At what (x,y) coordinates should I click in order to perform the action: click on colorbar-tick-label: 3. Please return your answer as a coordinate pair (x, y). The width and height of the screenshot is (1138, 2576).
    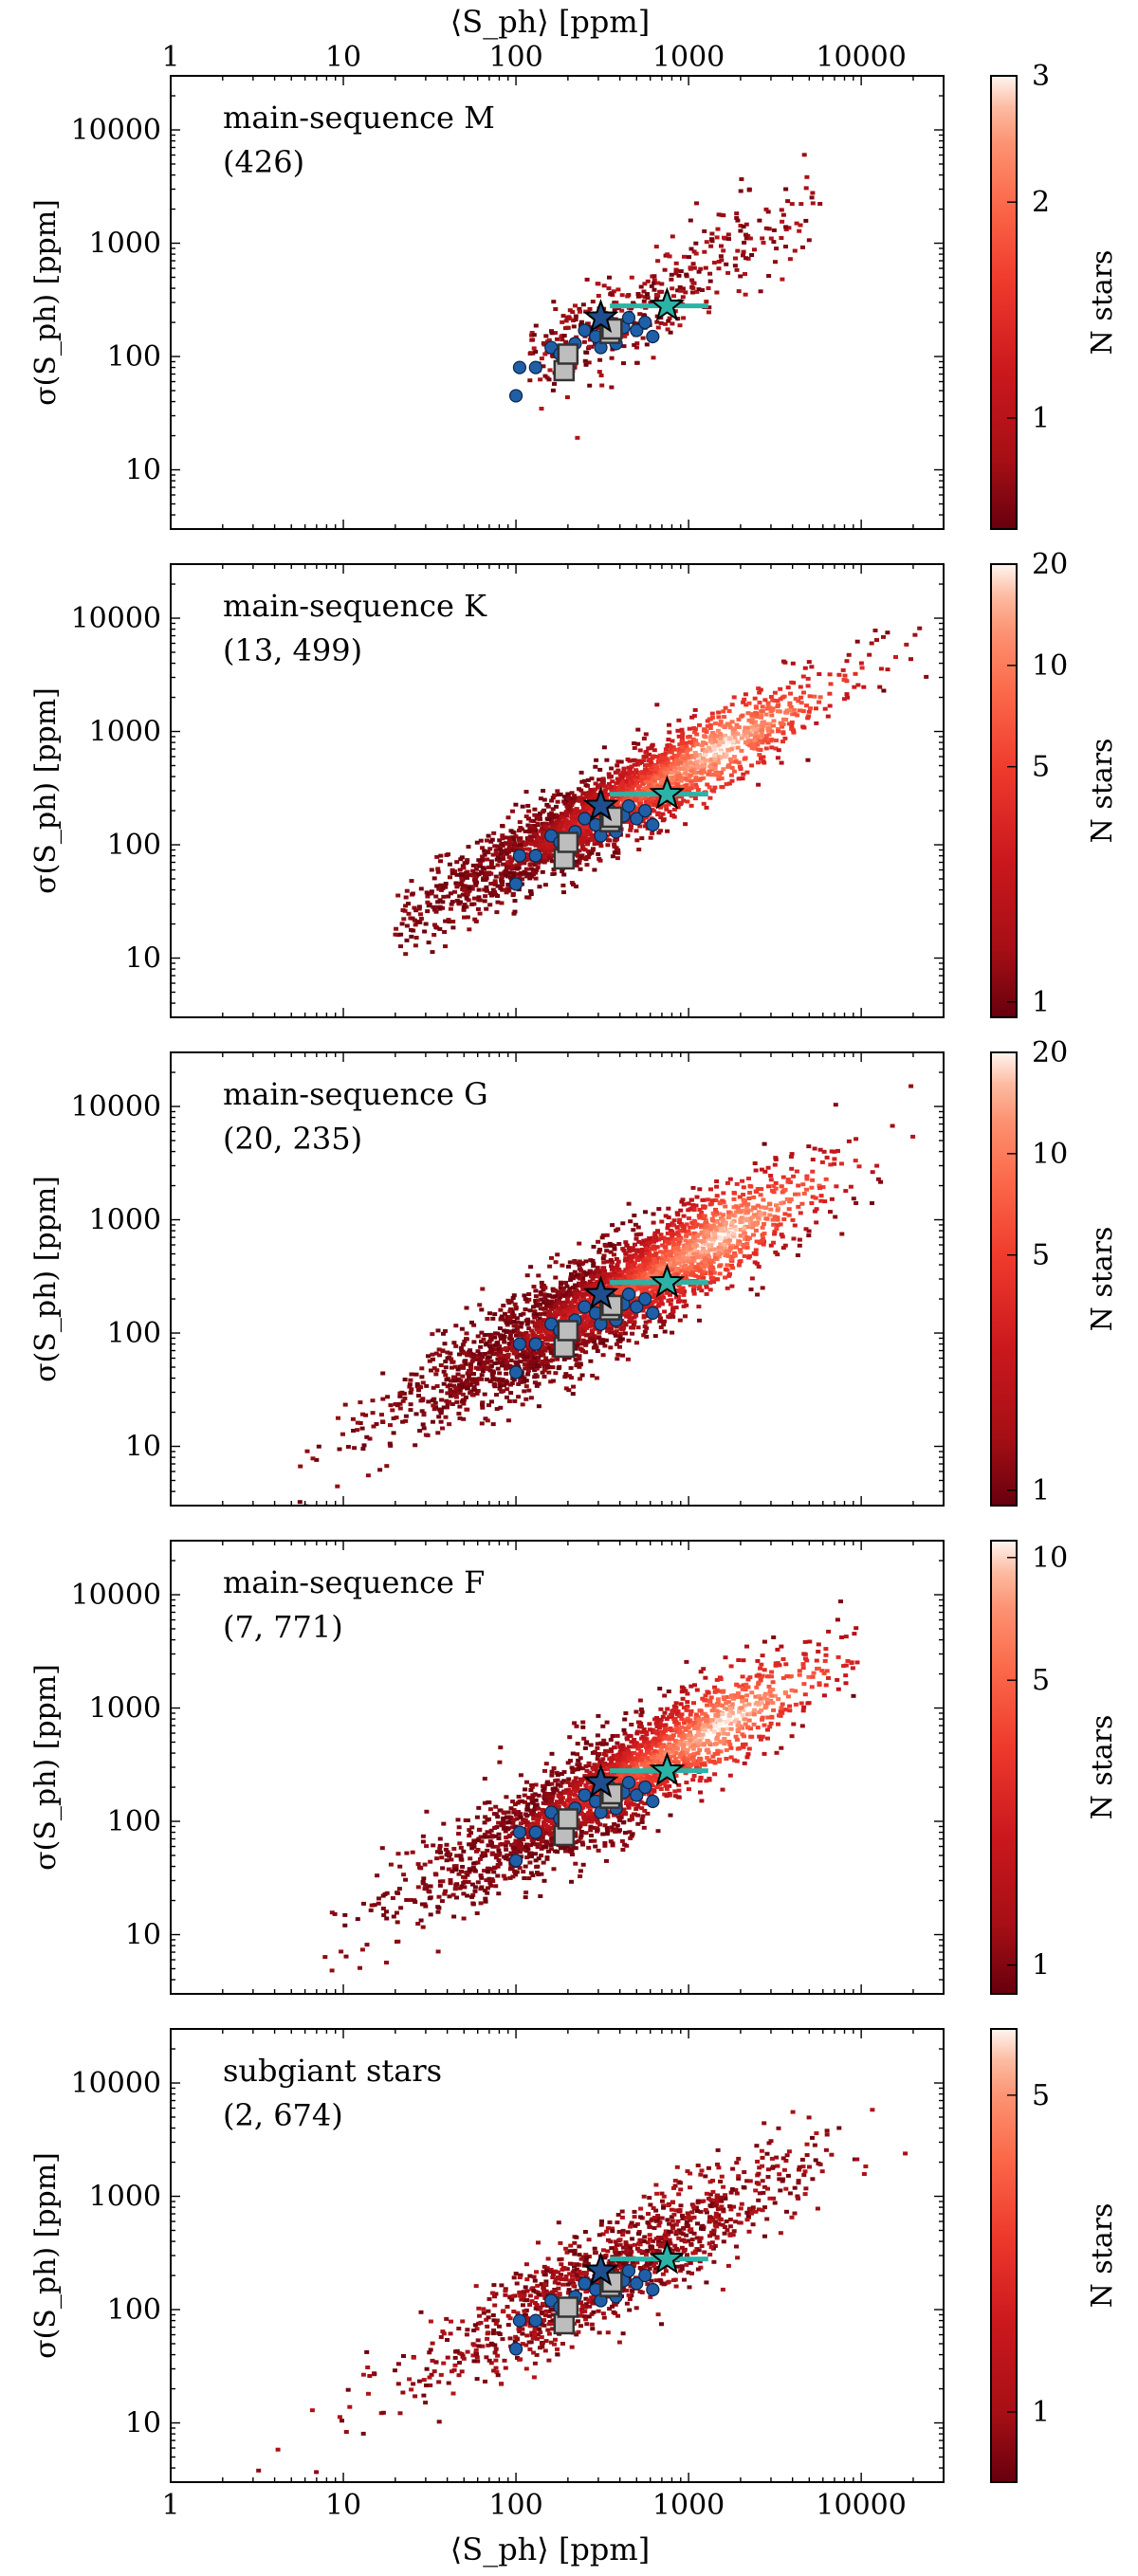
    Looking at the image, I should click on (1041, 76).